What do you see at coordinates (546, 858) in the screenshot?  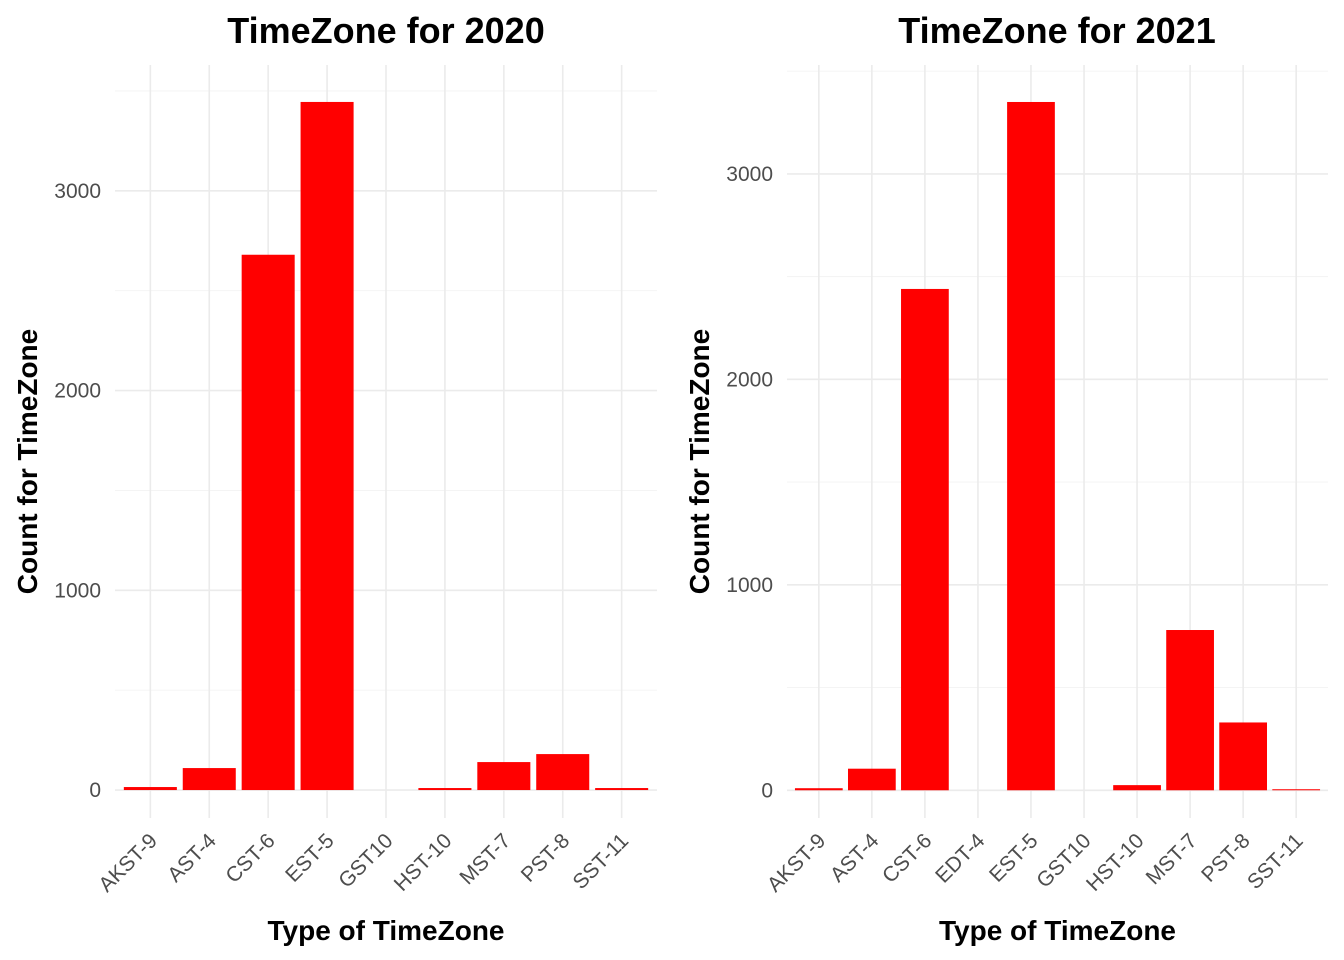 I see `x-tick-label: PST-8` at bounding box center [546, 858].